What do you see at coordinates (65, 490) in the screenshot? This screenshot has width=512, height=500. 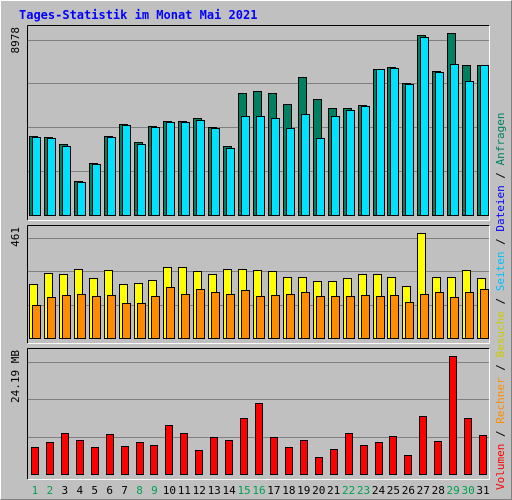 I see `x-tick-label-day-3: 3` at bounding box center [65, 490].